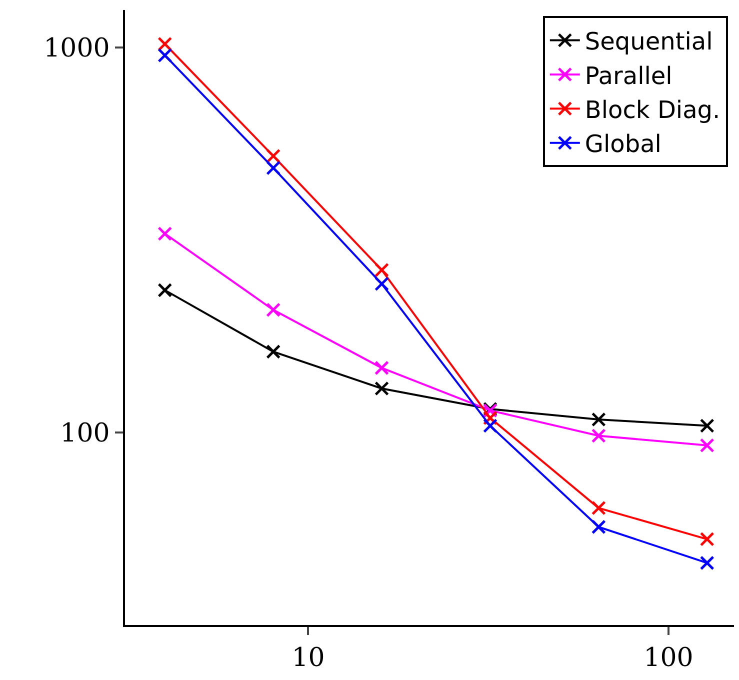  Describe the element at coordinates (652, 110) in the screenshot. I see `legend-label: Block Diag.` at that location.